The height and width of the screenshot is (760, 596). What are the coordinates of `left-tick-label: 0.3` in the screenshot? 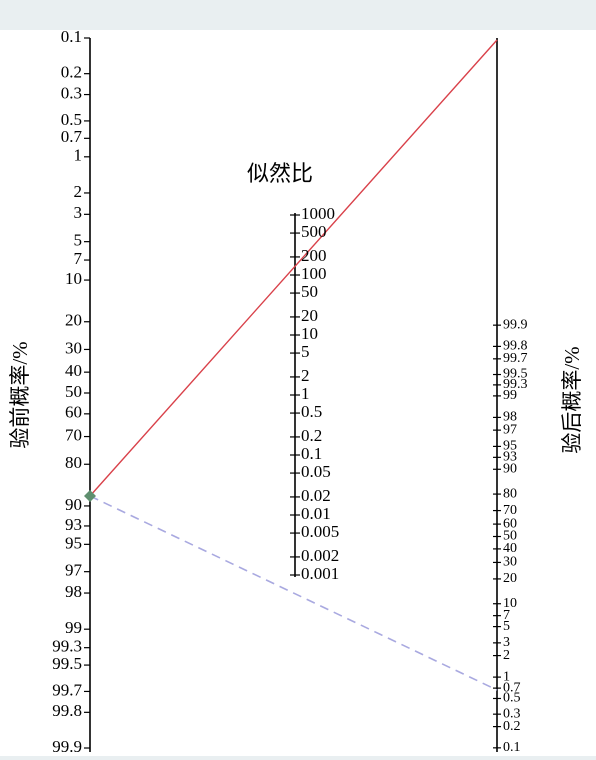 It's located at (71, 92).